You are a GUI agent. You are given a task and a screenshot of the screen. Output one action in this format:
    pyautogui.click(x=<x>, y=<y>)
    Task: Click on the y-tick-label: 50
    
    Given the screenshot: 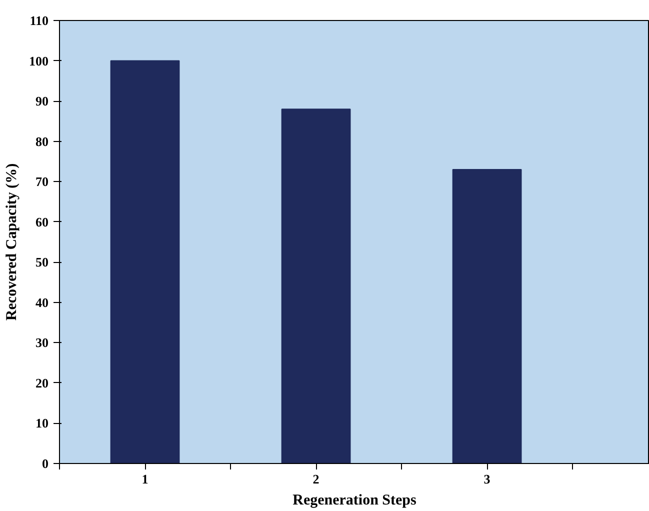 What is the action you would take?
    pyautogui.click(x=42, y=262)
    